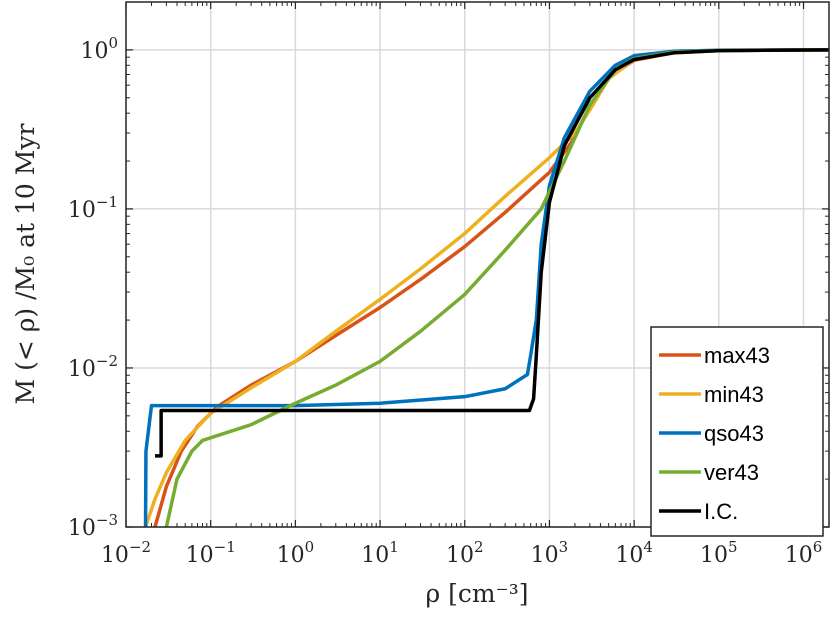  I want to click on y-tick-label: 10⁻², so click(93, 367).